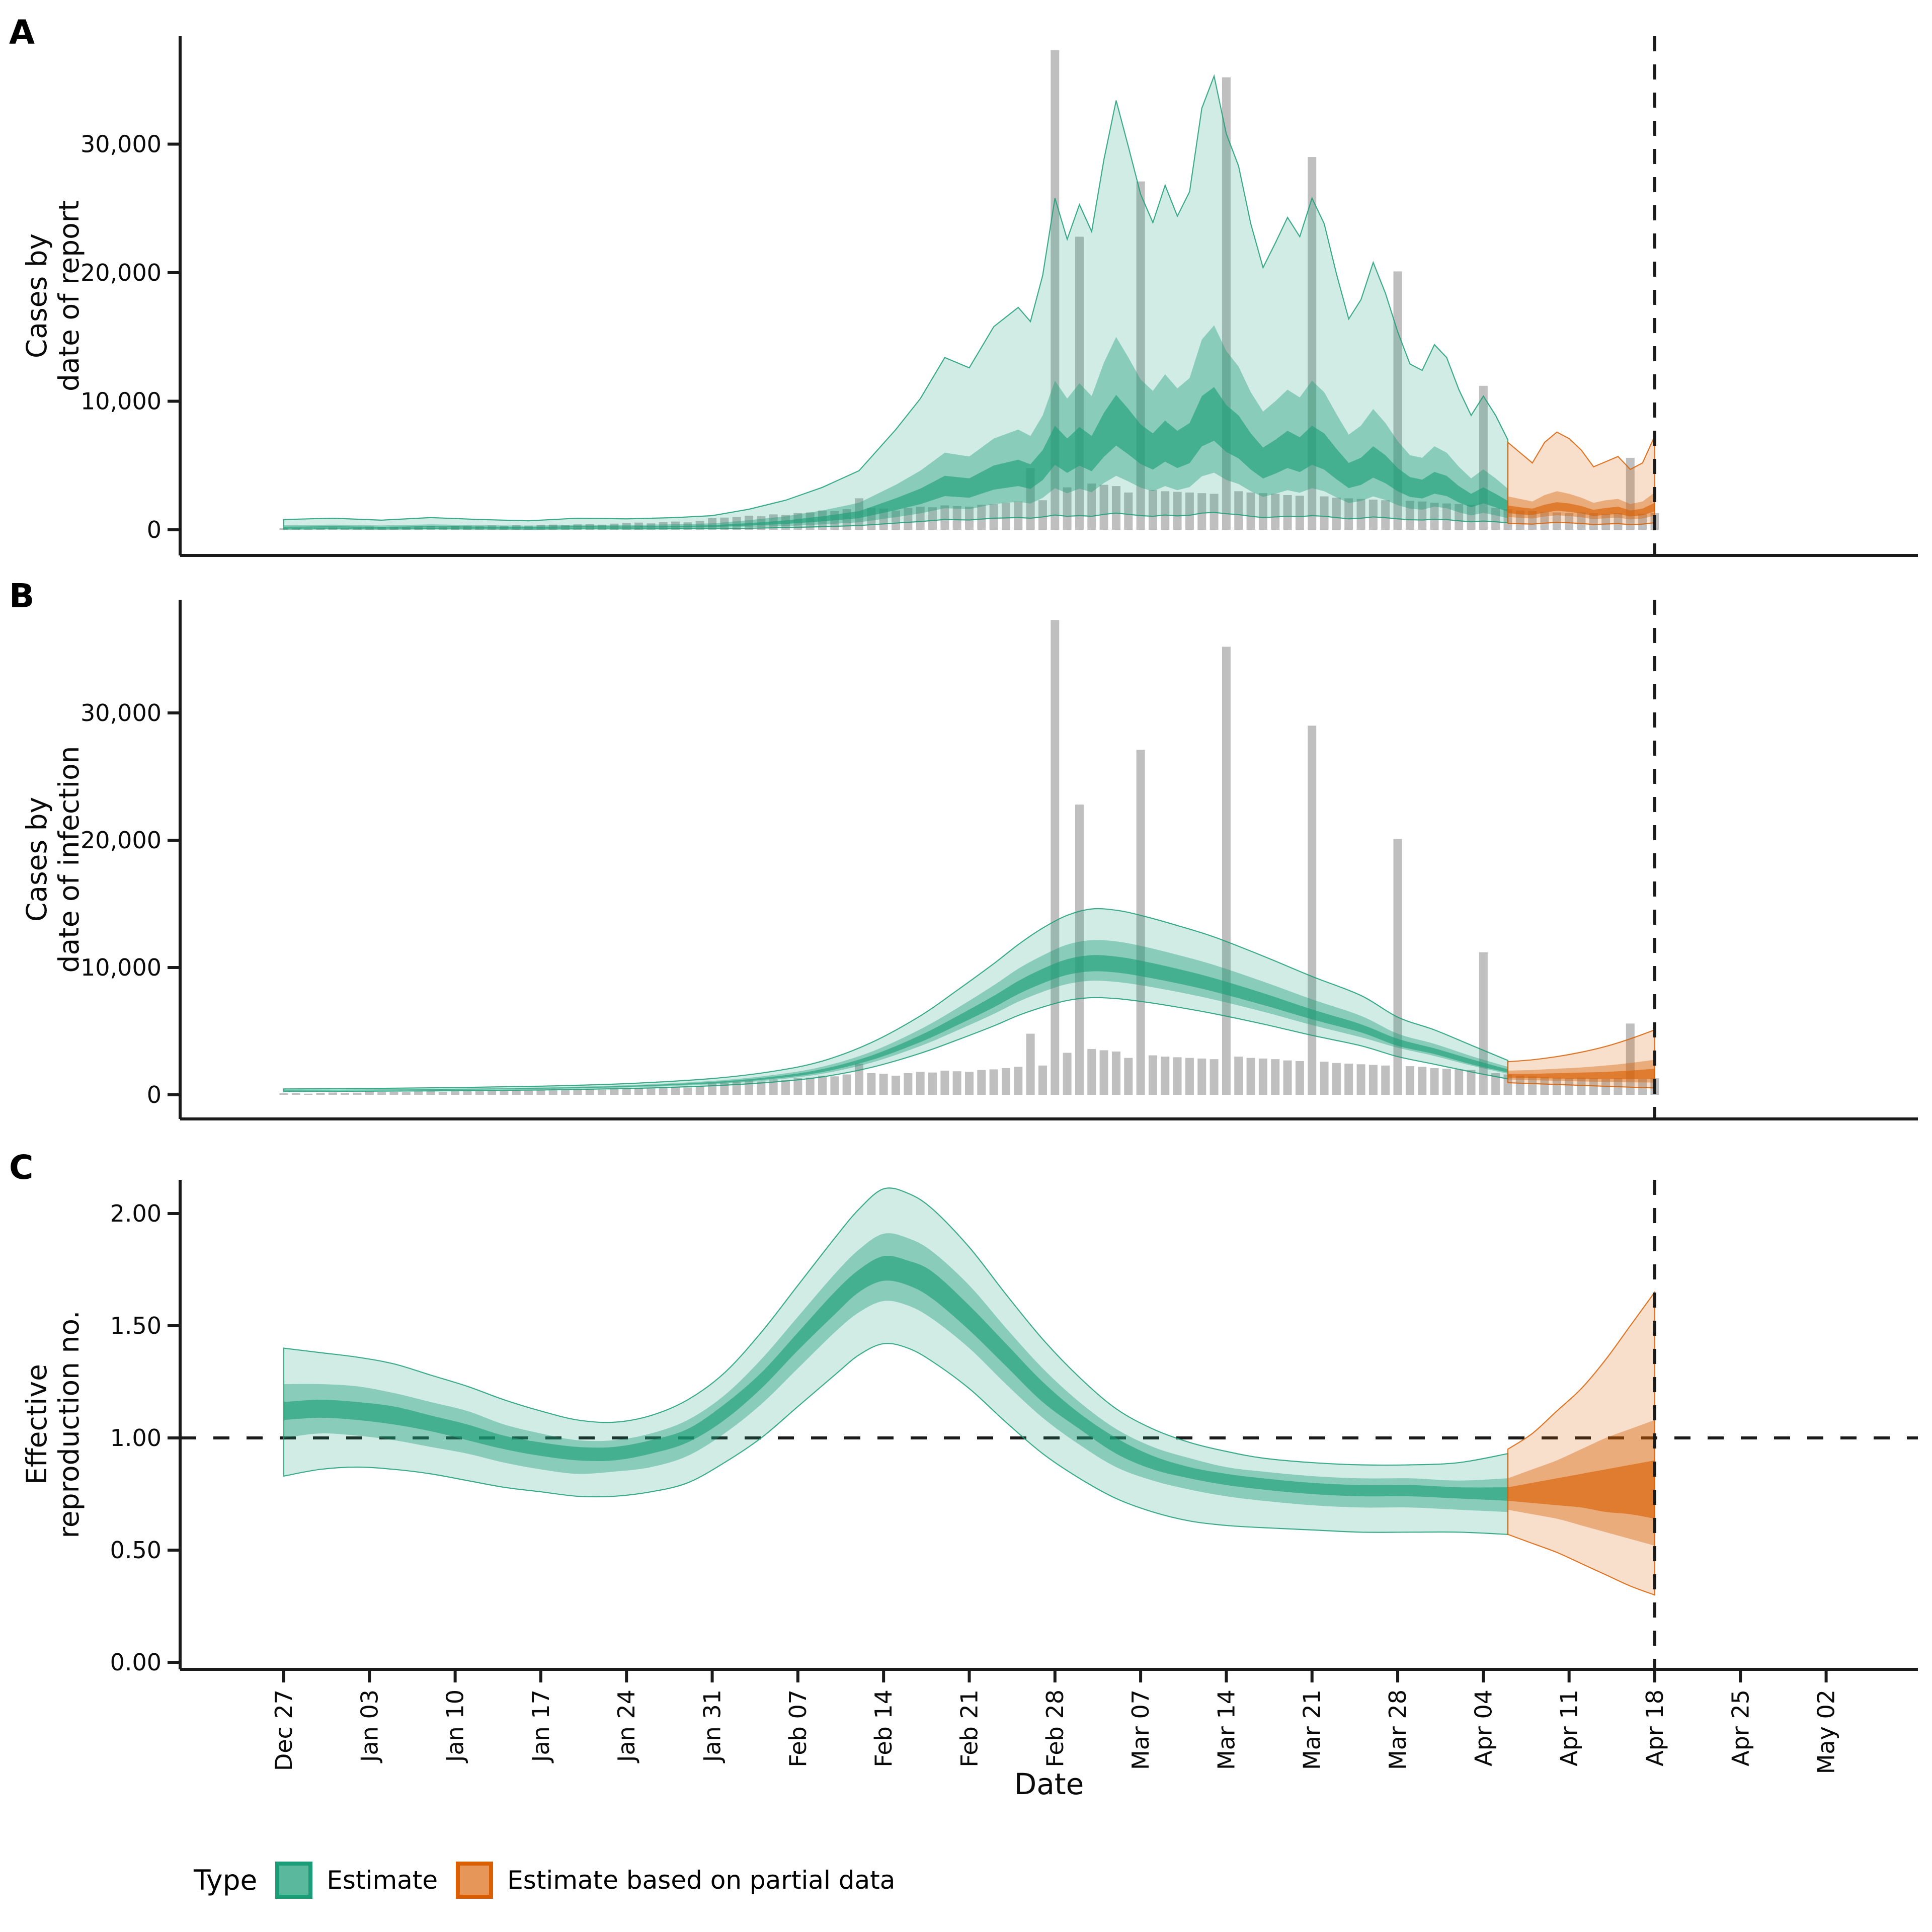 The height and width of the screenshot is (1932, 1932). Describe the element at coordinates (1049, 1784) in the screenshot. I see `x-axis-title: Date` at that location.